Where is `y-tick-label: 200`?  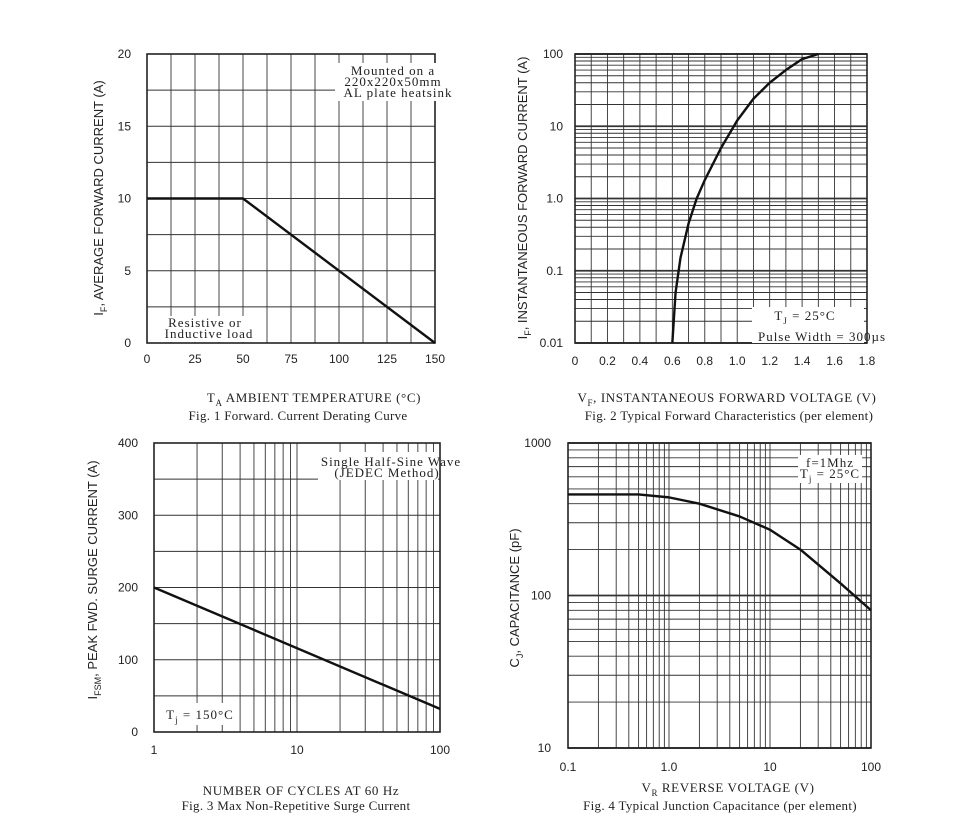
y-tick-label: 200 is located at coordinates (128, 588).